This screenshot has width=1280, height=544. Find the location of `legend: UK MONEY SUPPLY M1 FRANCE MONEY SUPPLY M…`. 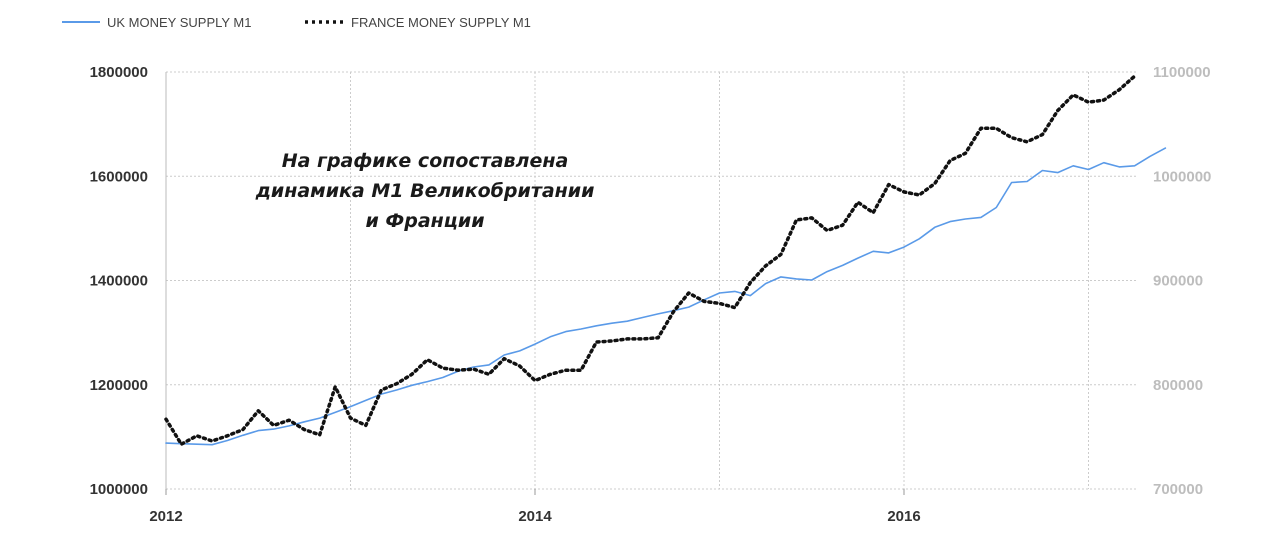

legend: UK MONEY SUPPLY M1 FRANCE MONEY SUPPLY M… is located at coordinates (296, 22).